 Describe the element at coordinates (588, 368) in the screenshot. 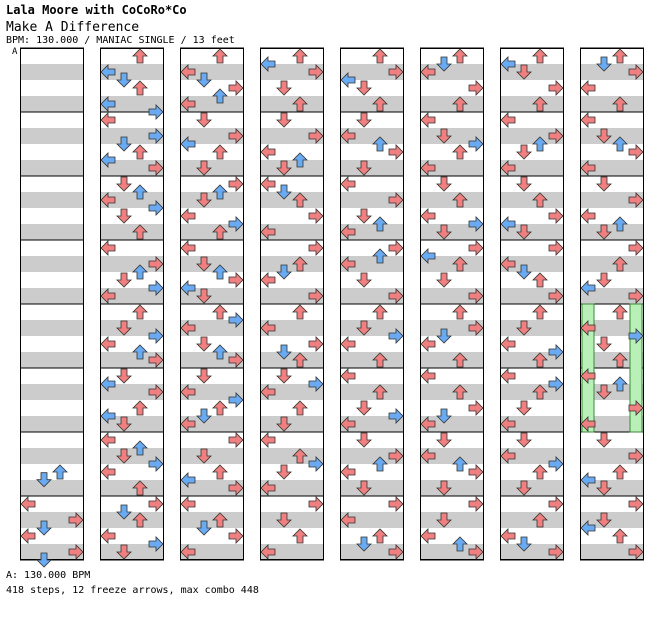

I see `freeze-arrow` at that location.